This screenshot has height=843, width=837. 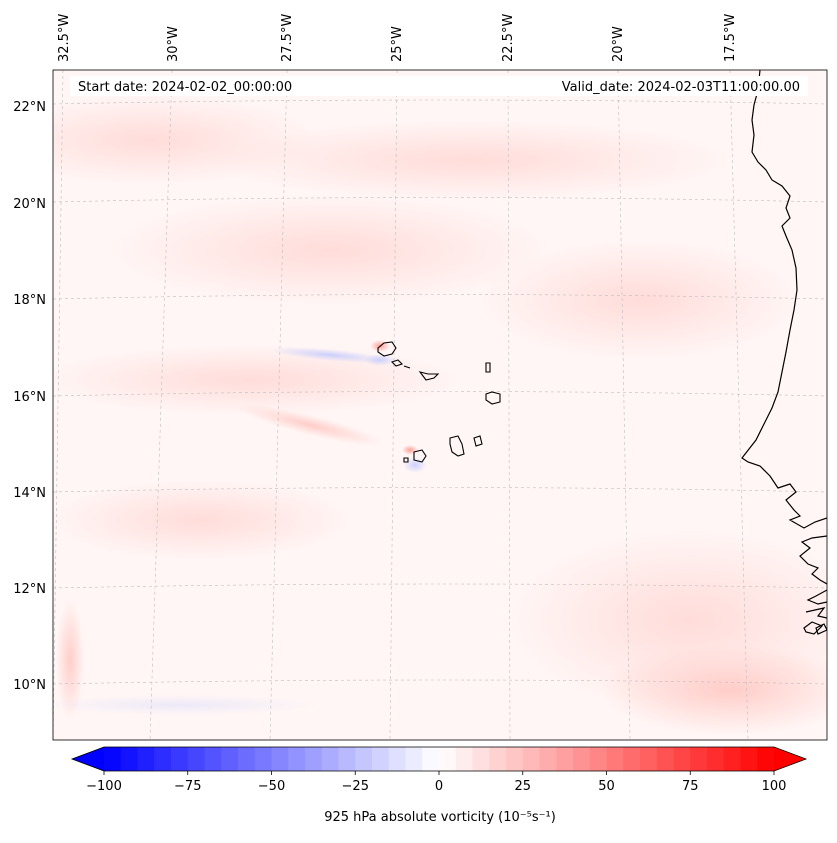 I want to click on colorbar-tick-label: 0, so click(x=439, y=786).